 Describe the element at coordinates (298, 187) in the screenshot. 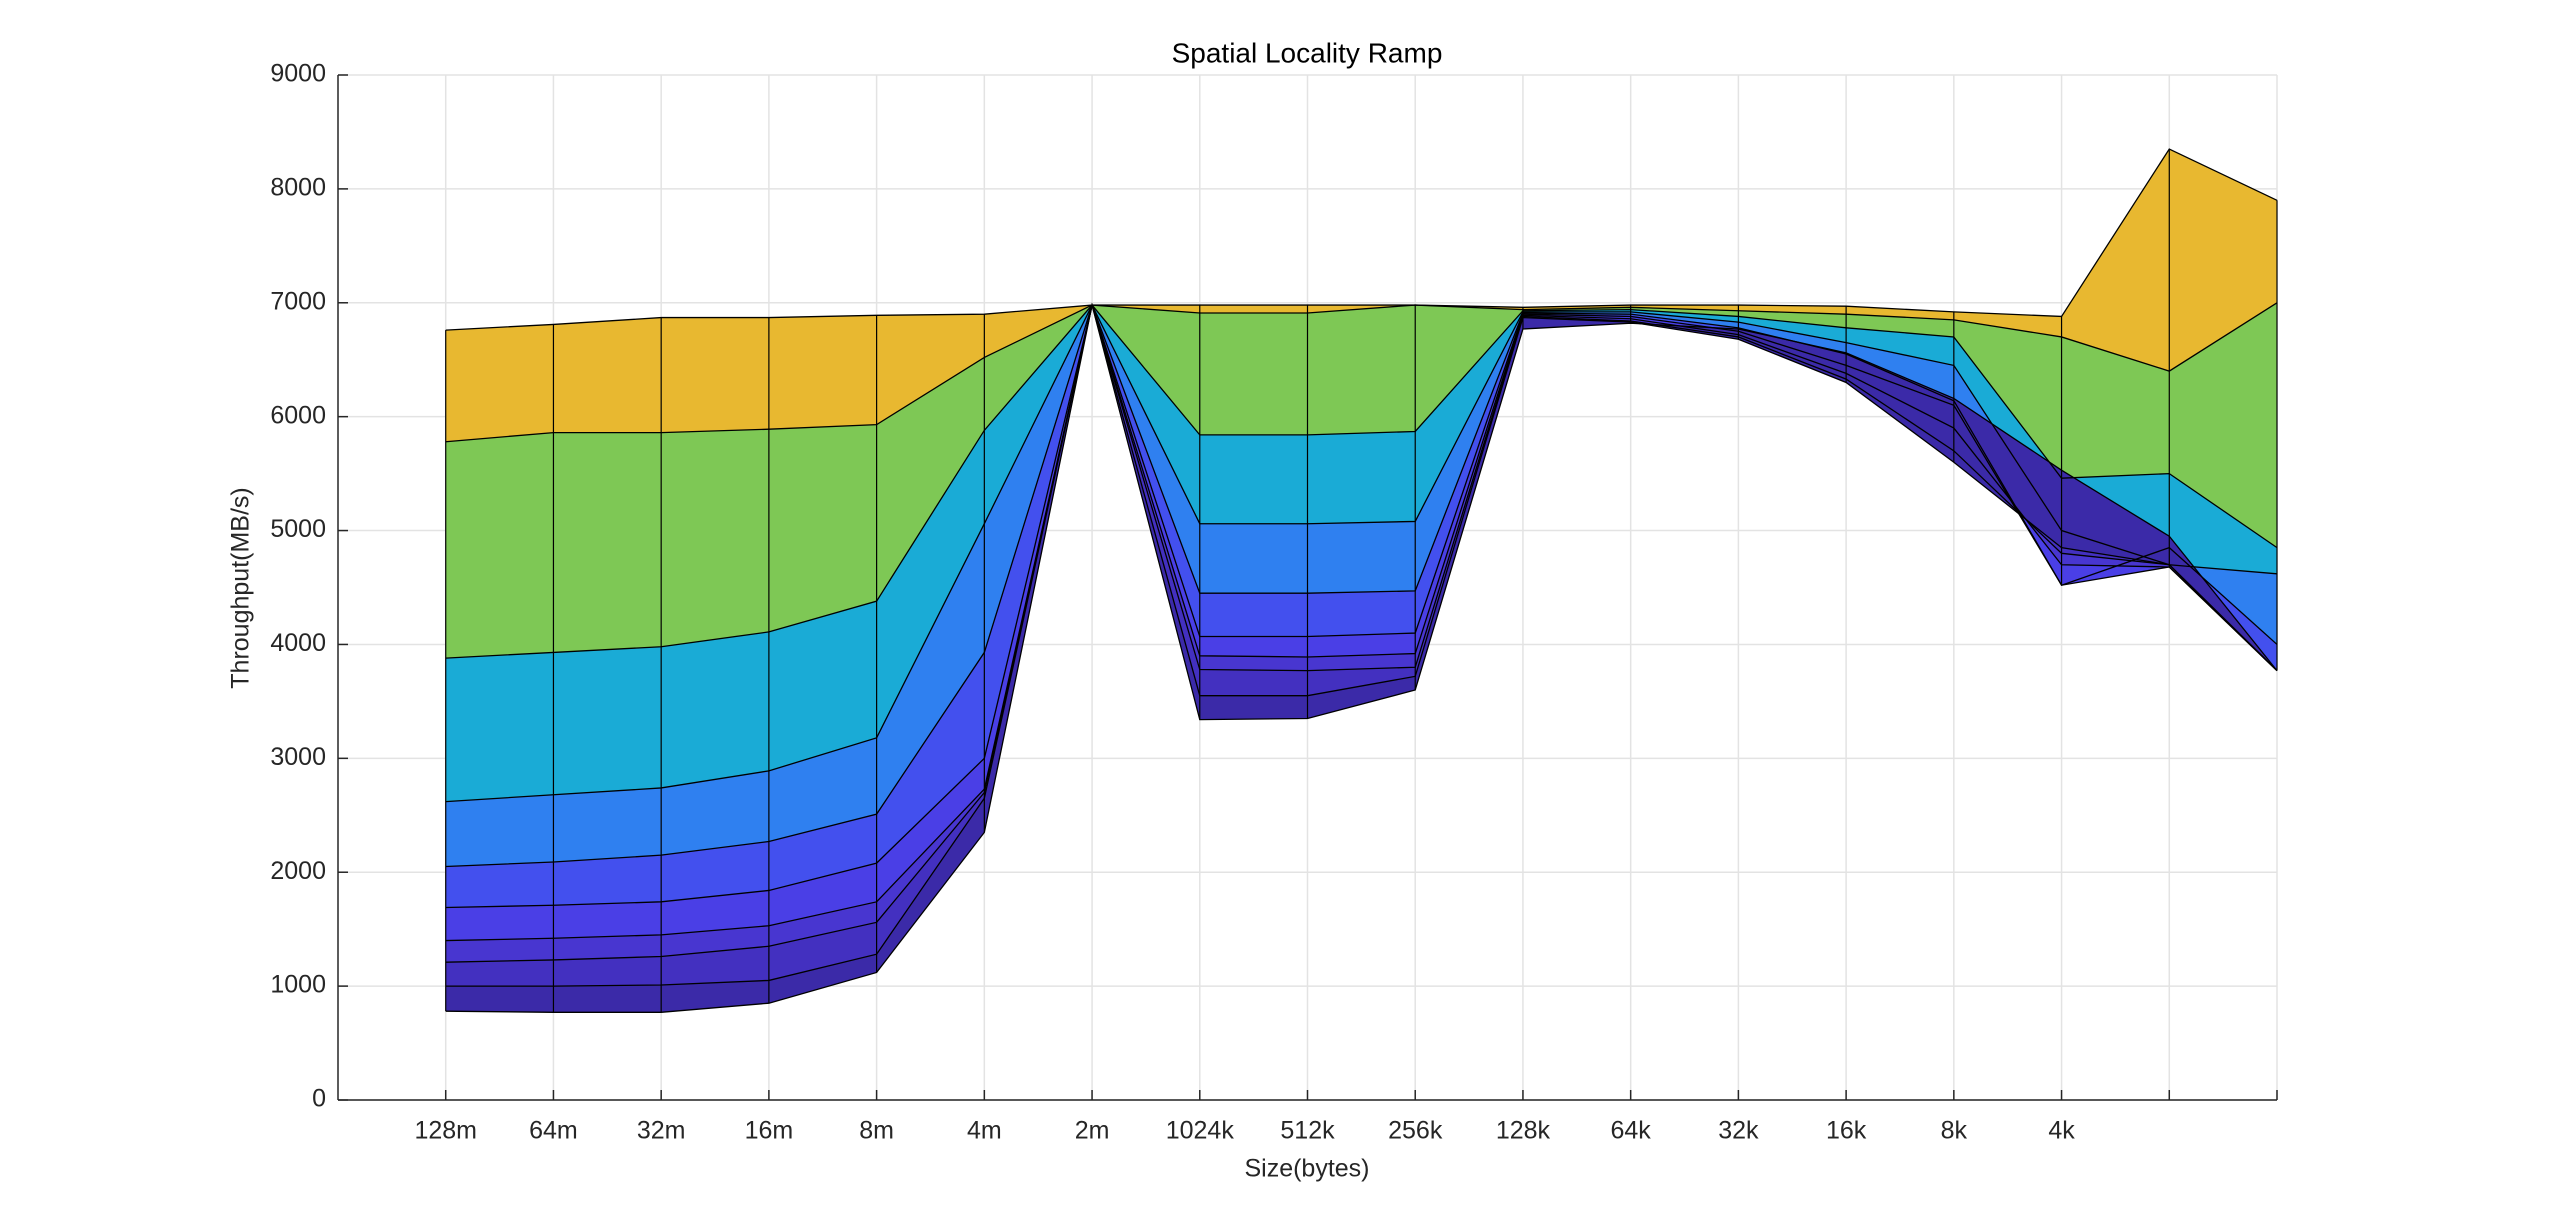

I see `y-tick-label: 8000` at that location.